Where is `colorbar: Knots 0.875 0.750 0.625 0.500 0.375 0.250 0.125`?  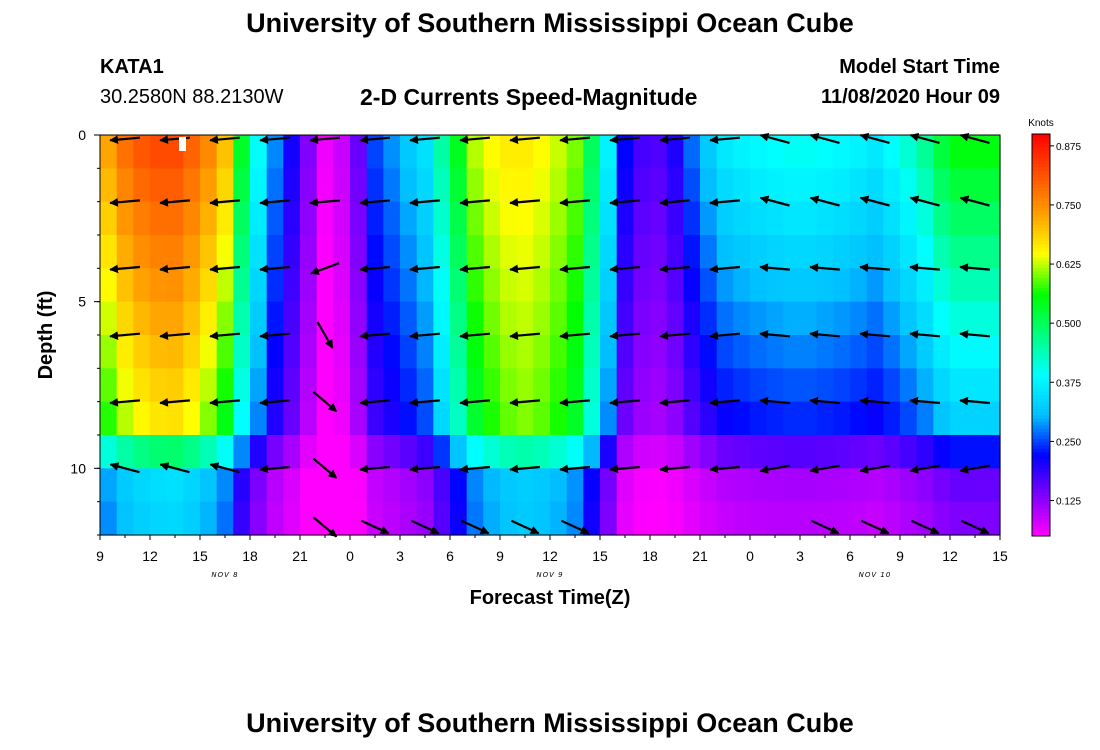
colorbar: Knots 0.875 0.750 0.625 0.500 0.375 0.250 0.125 is located at coordinates (1054, 327).